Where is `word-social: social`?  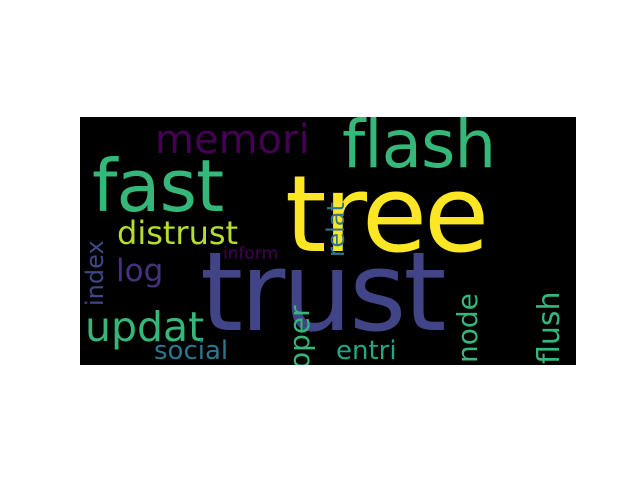 word-social: social is located at coordinates (191, 350).